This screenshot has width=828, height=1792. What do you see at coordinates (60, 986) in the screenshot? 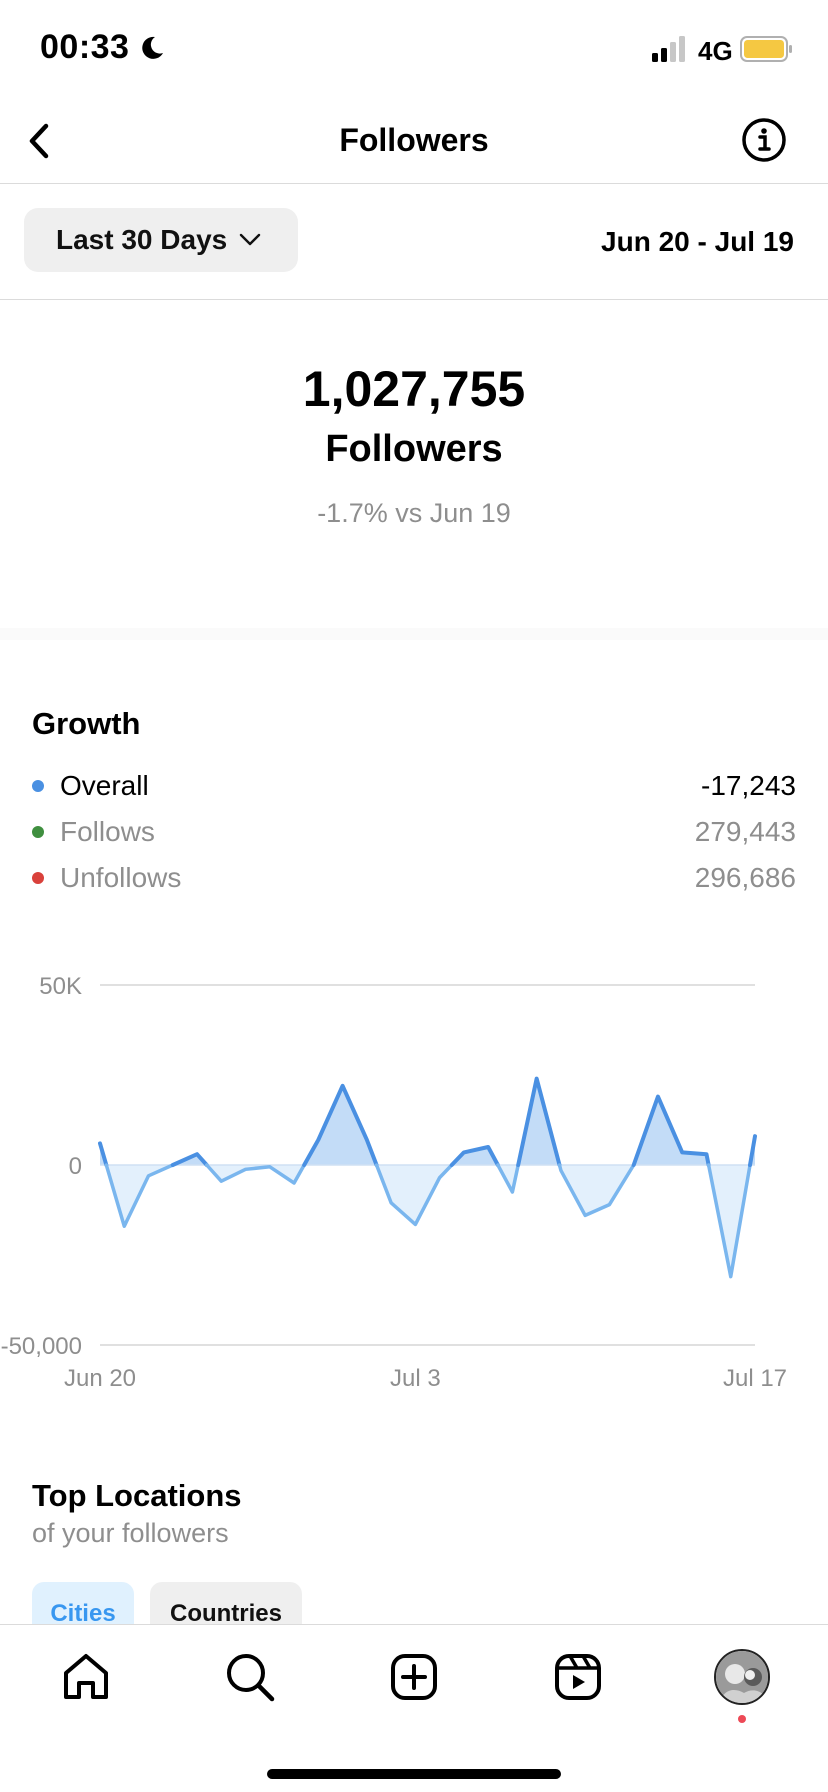
I see `y-tick-label: 50K` at bounding box center [60, 986].